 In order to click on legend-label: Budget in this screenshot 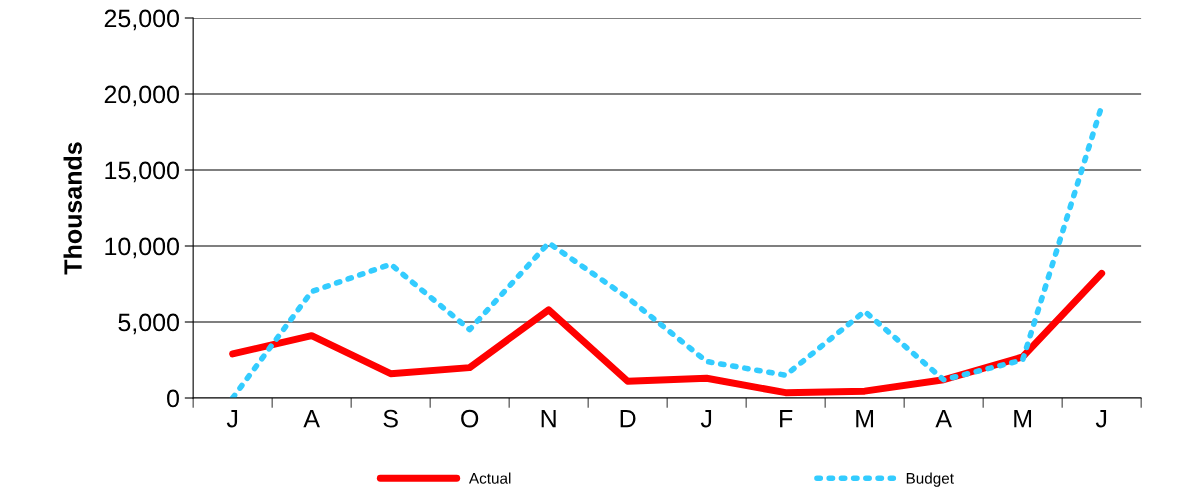, I will do `click(930, 479)`.